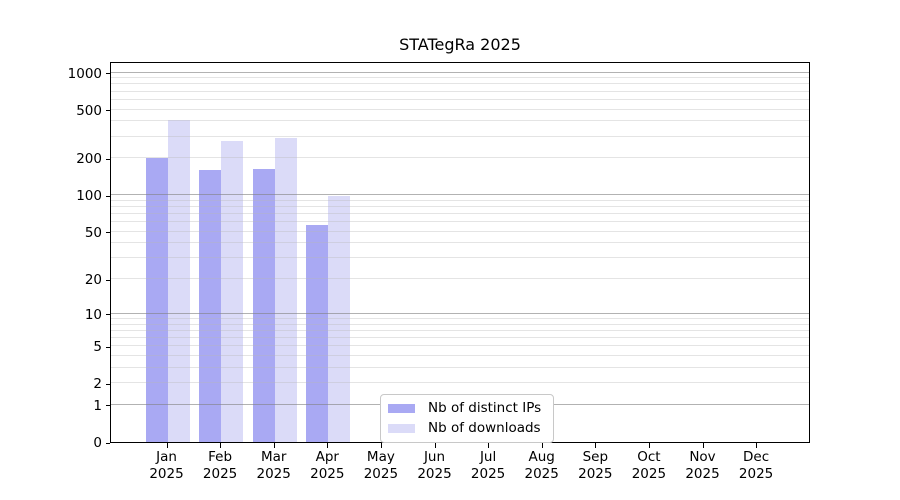  I want to click on x-tick-label: Jun 2025, so click(434, 465).